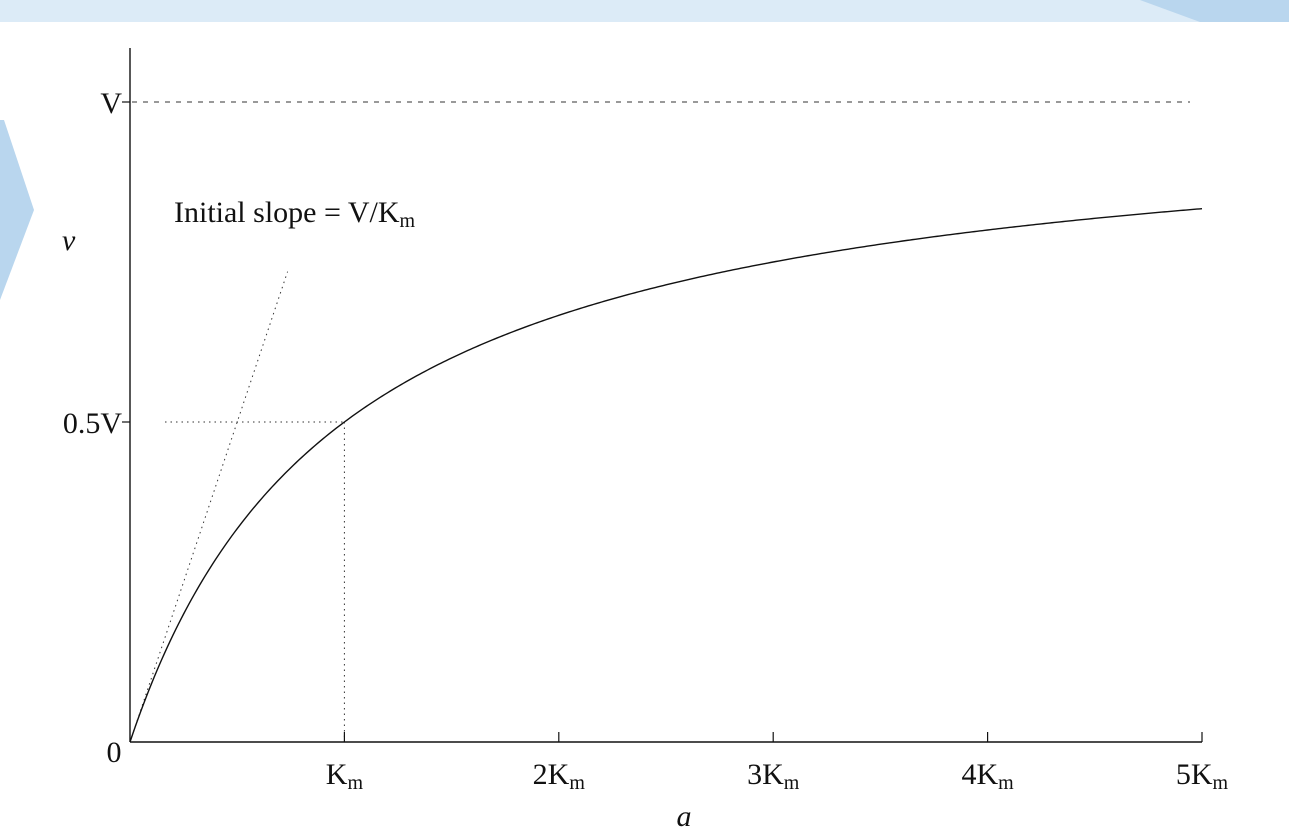 The image size is (1289, 832). I want to click on y-tick-label: V, so click(111, 103).